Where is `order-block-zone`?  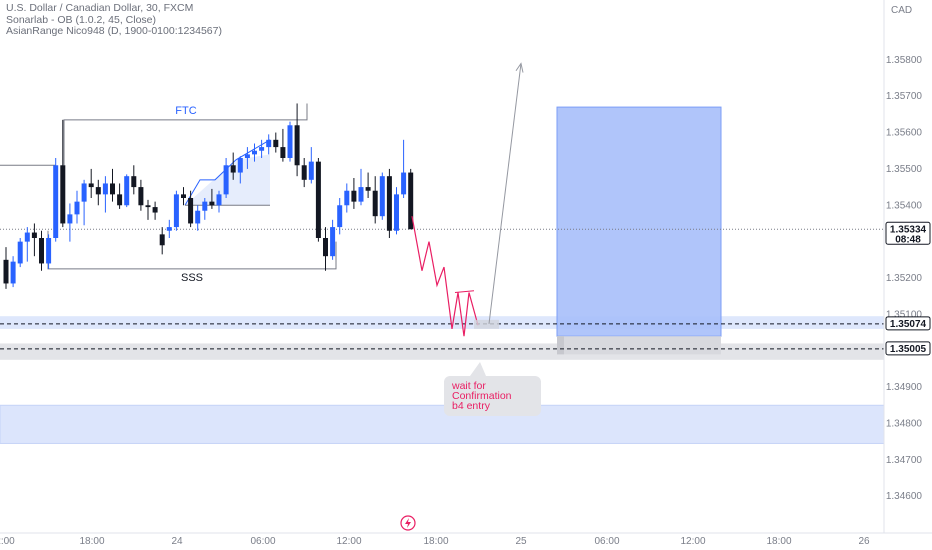
order-block-zone is located at coordinates (442, 322).